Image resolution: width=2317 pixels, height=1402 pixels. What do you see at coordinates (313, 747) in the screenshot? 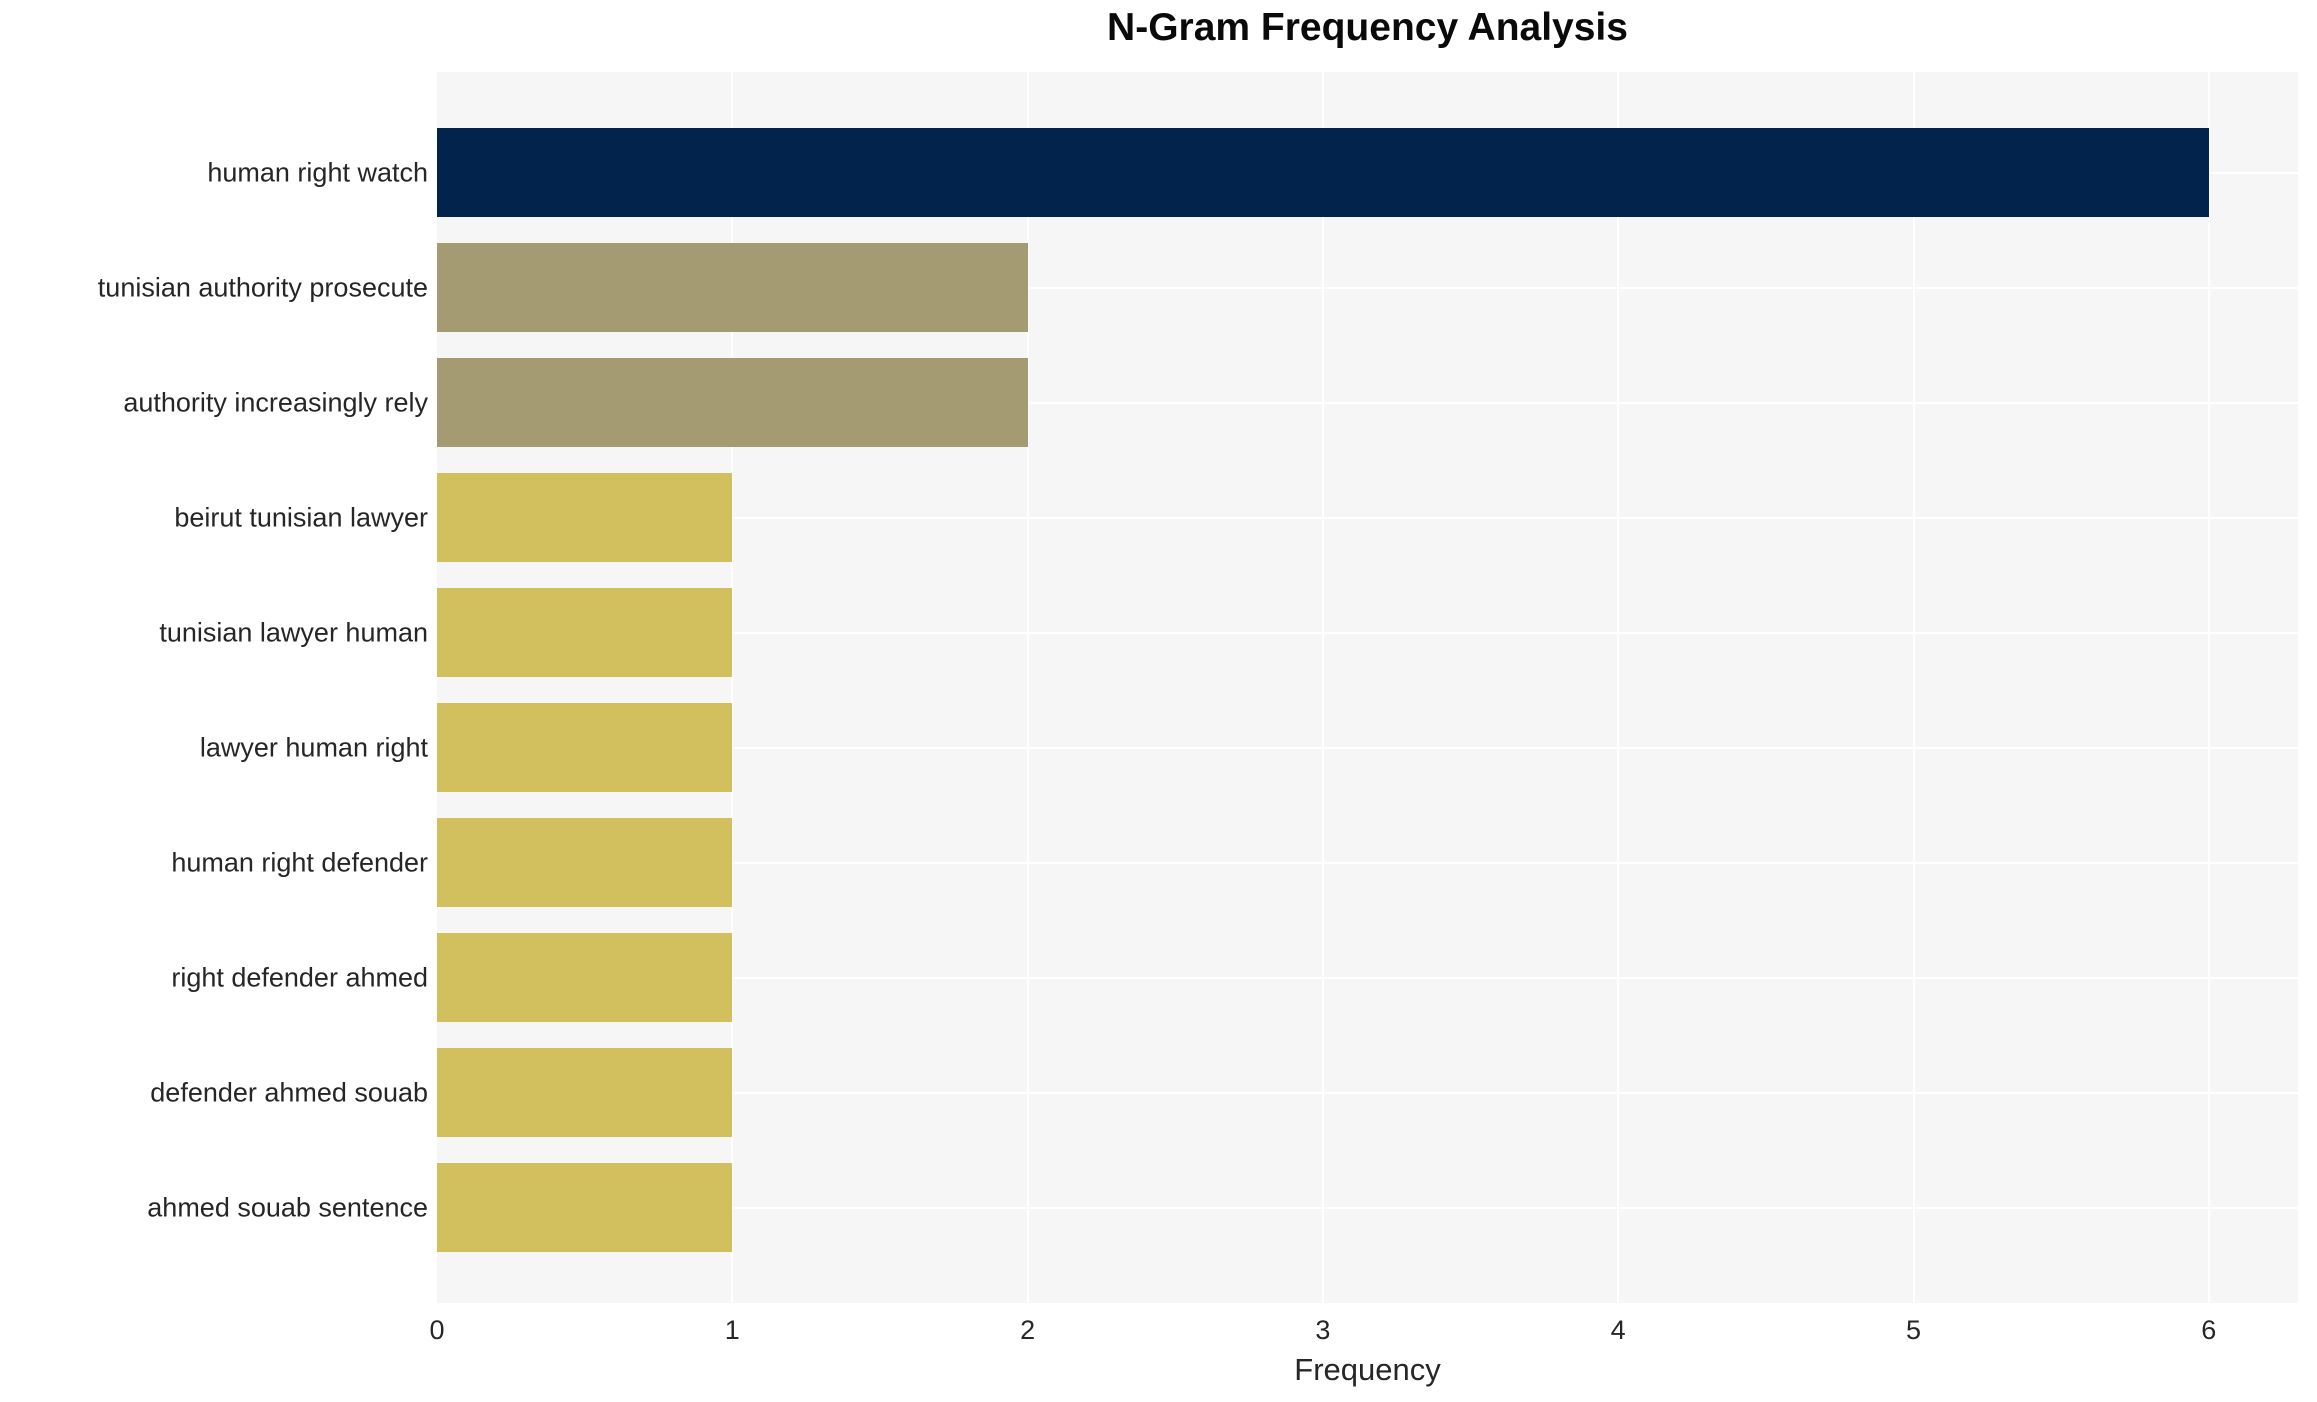
I see `y-tick-label: lawyer human right` at bounding box center [313, 747].